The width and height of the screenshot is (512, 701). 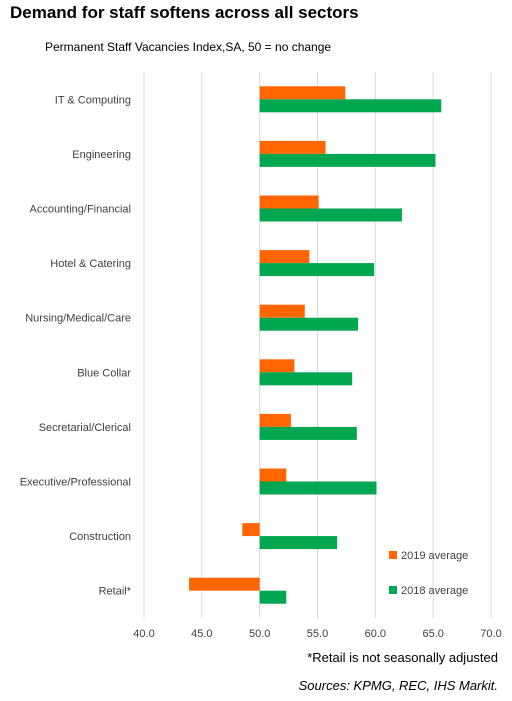 What do you see at coordinates (402, 657) in the screenshot?
I see `footnote: *Retail is not seasonally adjusted` at bounding box center [402, 657].